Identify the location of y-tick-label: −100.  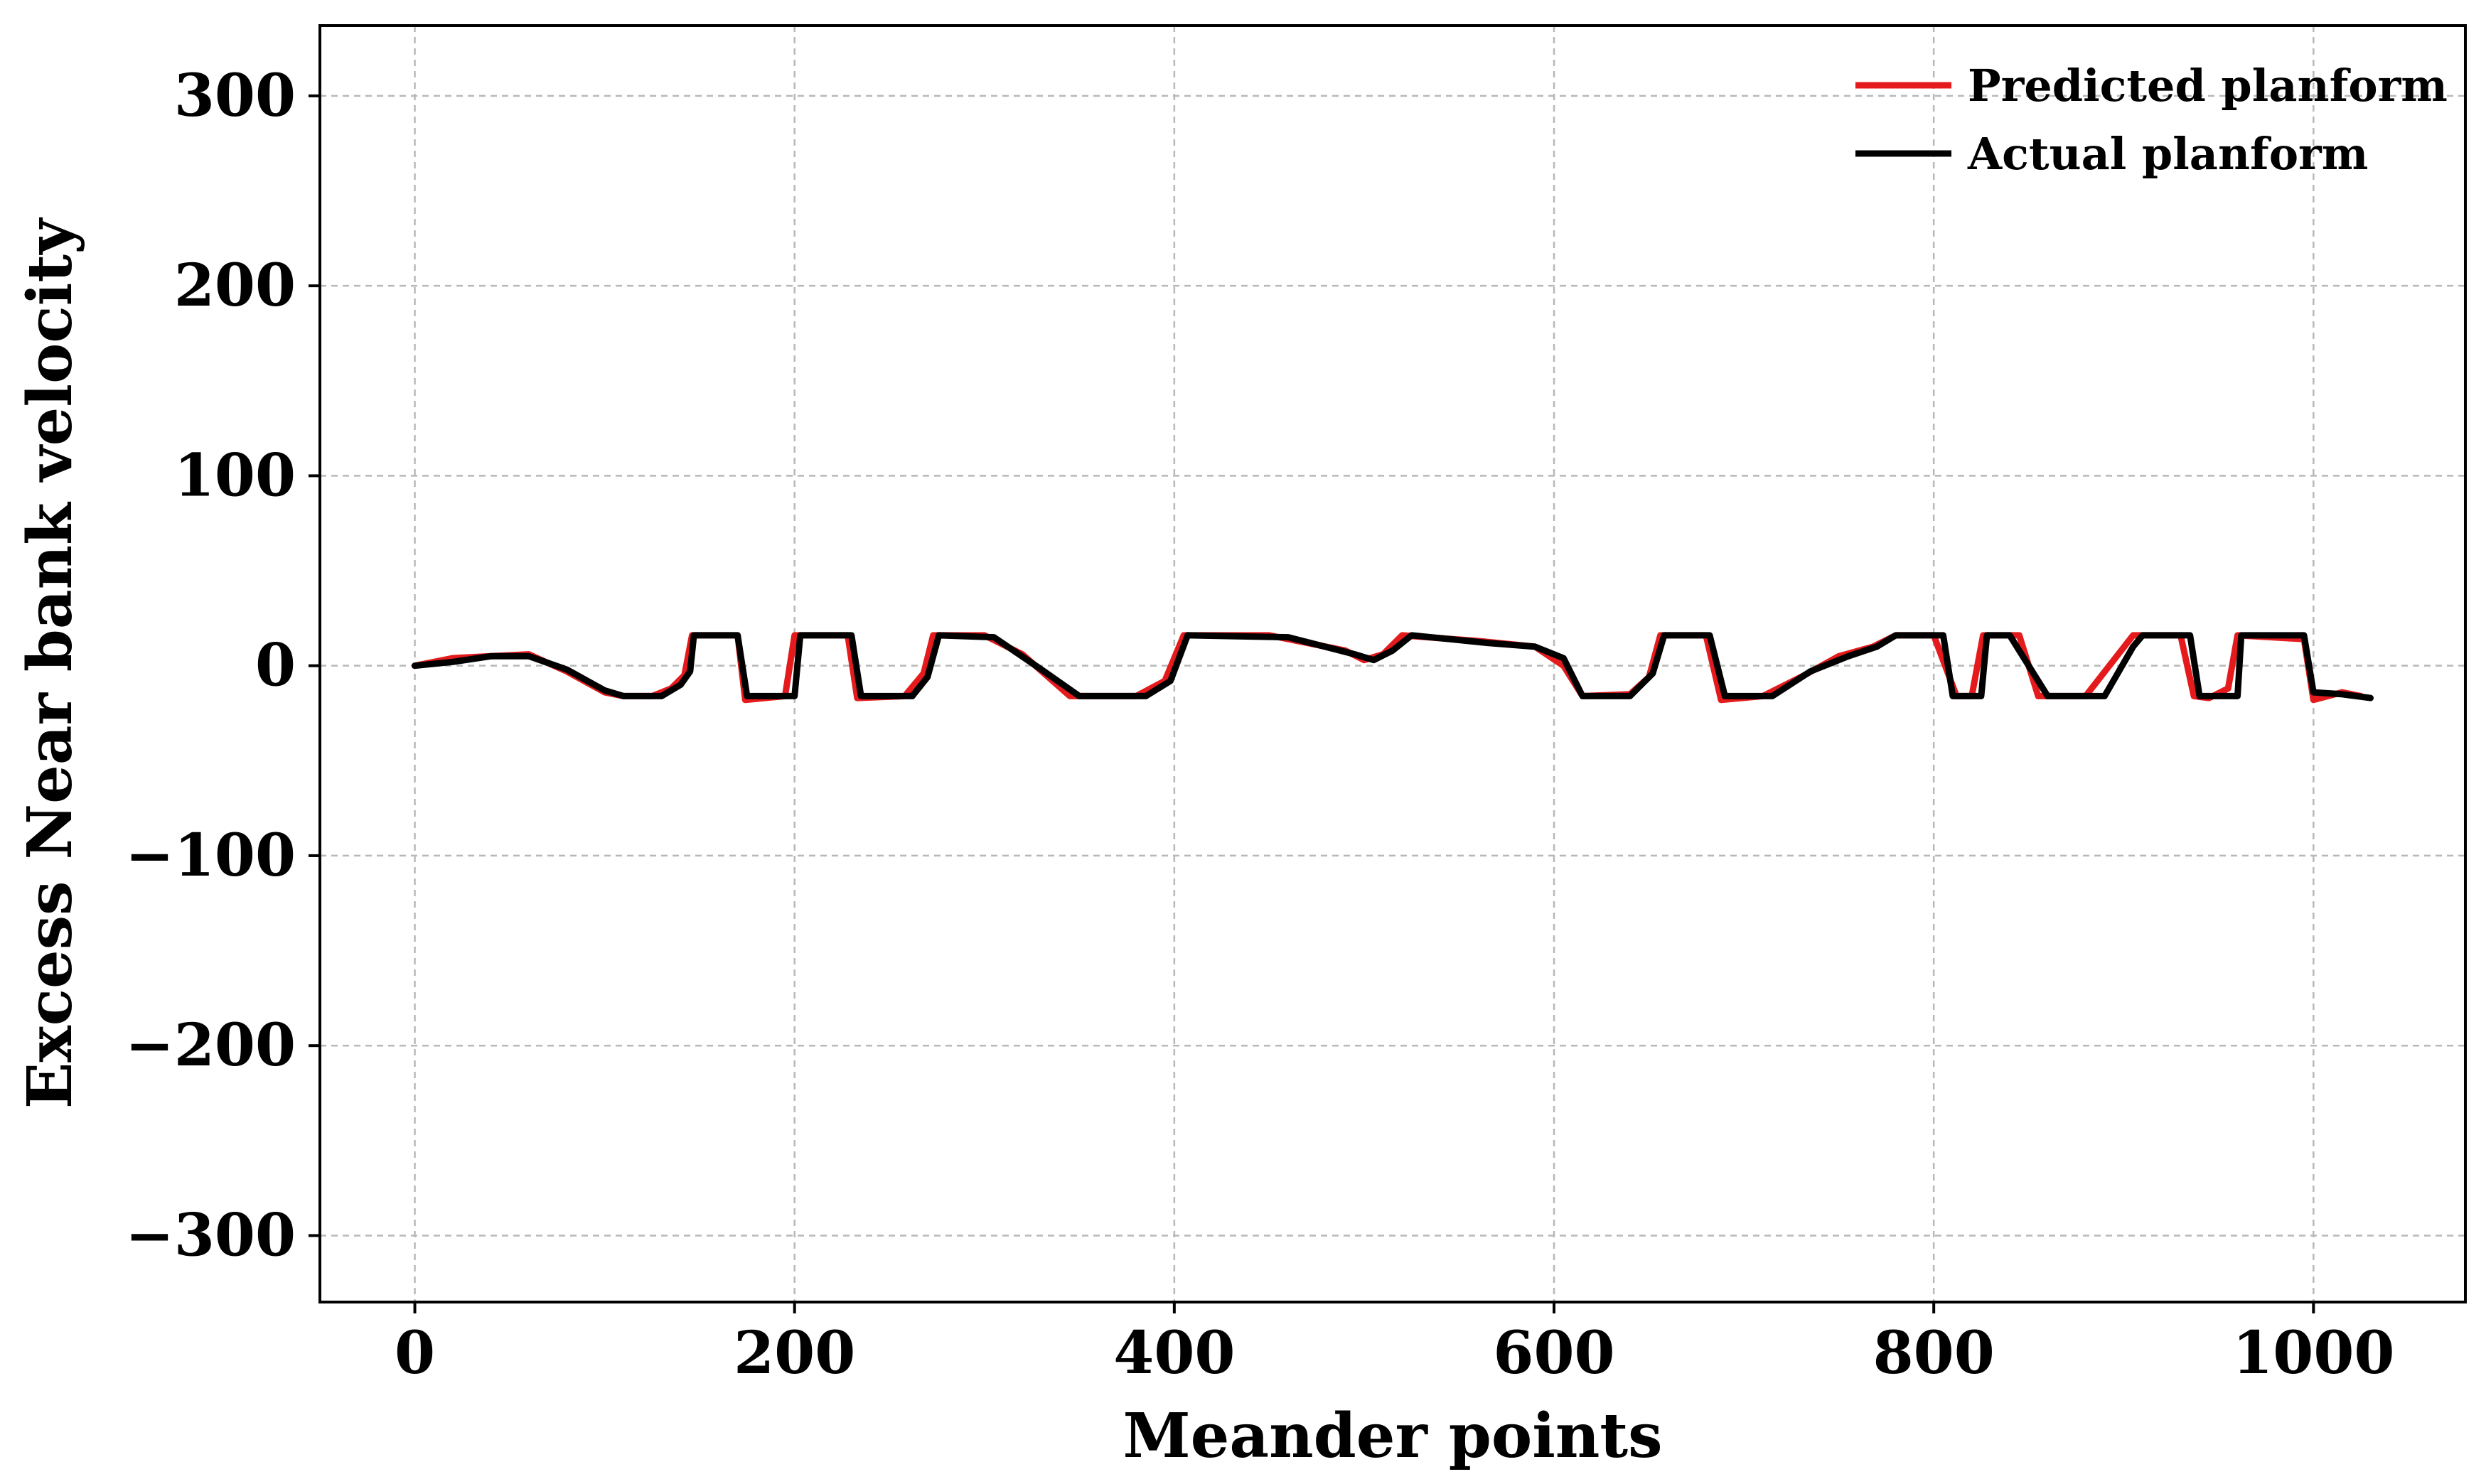
(210, 856).